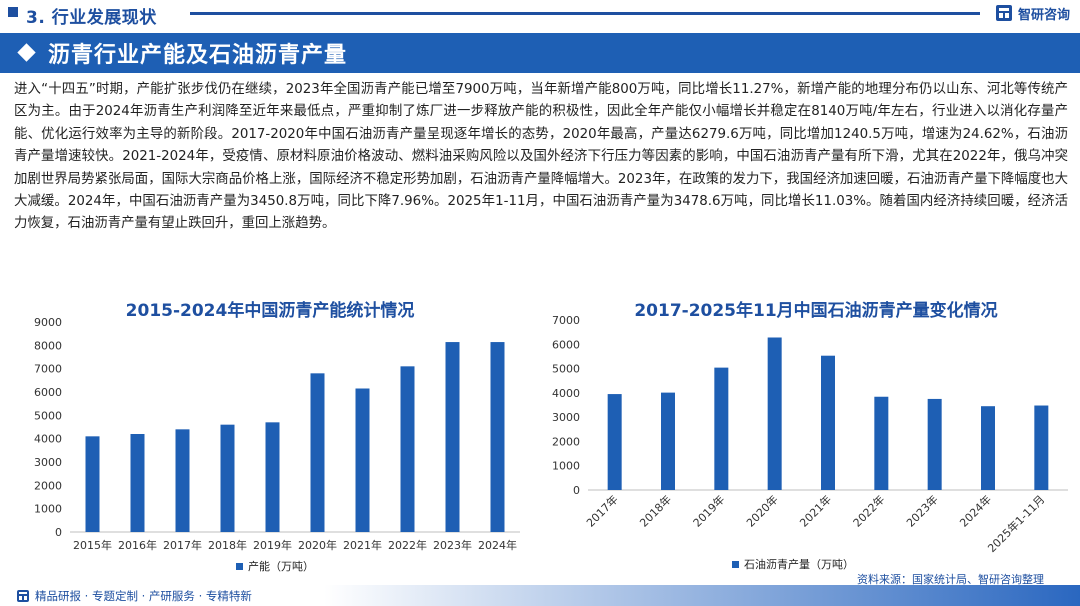 This screenshot has width=1080, height=606. What do you see at coordinates (270, 311) in the screenshot?
I see `chart-1-title: 2015-2024年中国沥青产能统计情况` at bounding box center [270, 311].